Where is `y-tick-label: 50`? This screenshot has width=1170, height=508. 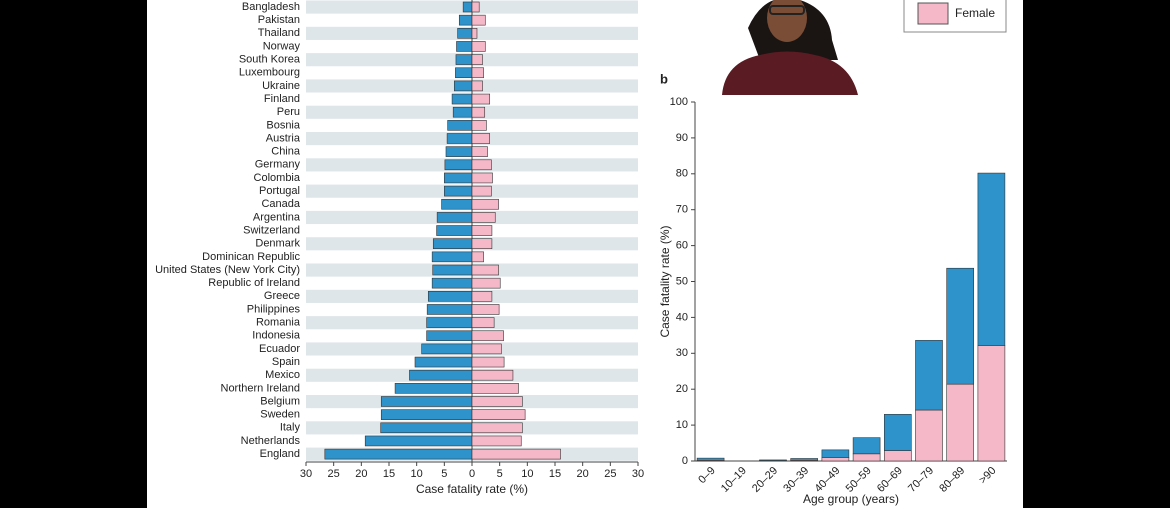 y-tick-label: 50 is located at coordinates (682, 281).